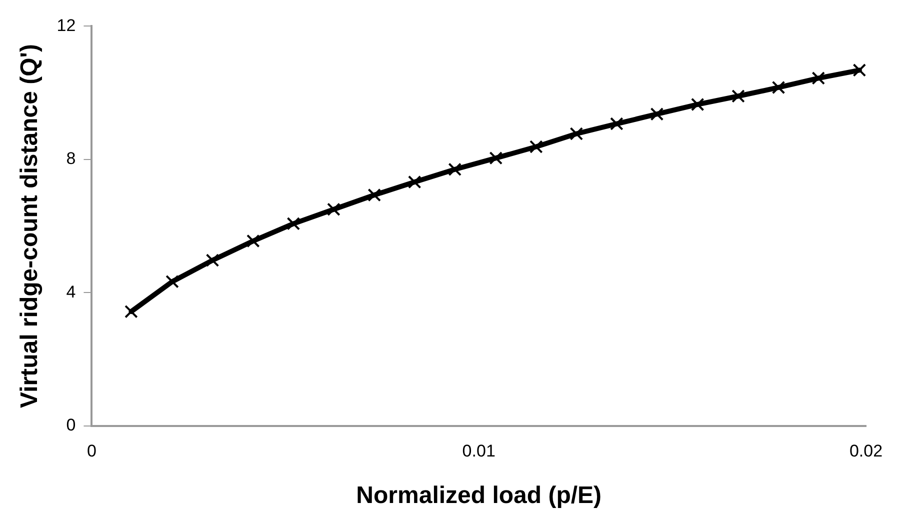 The image size is (902, 527). Describe the element at coordinates (866, 451) in the screenshot. I see `x-tick-label: 0.02` at that location.